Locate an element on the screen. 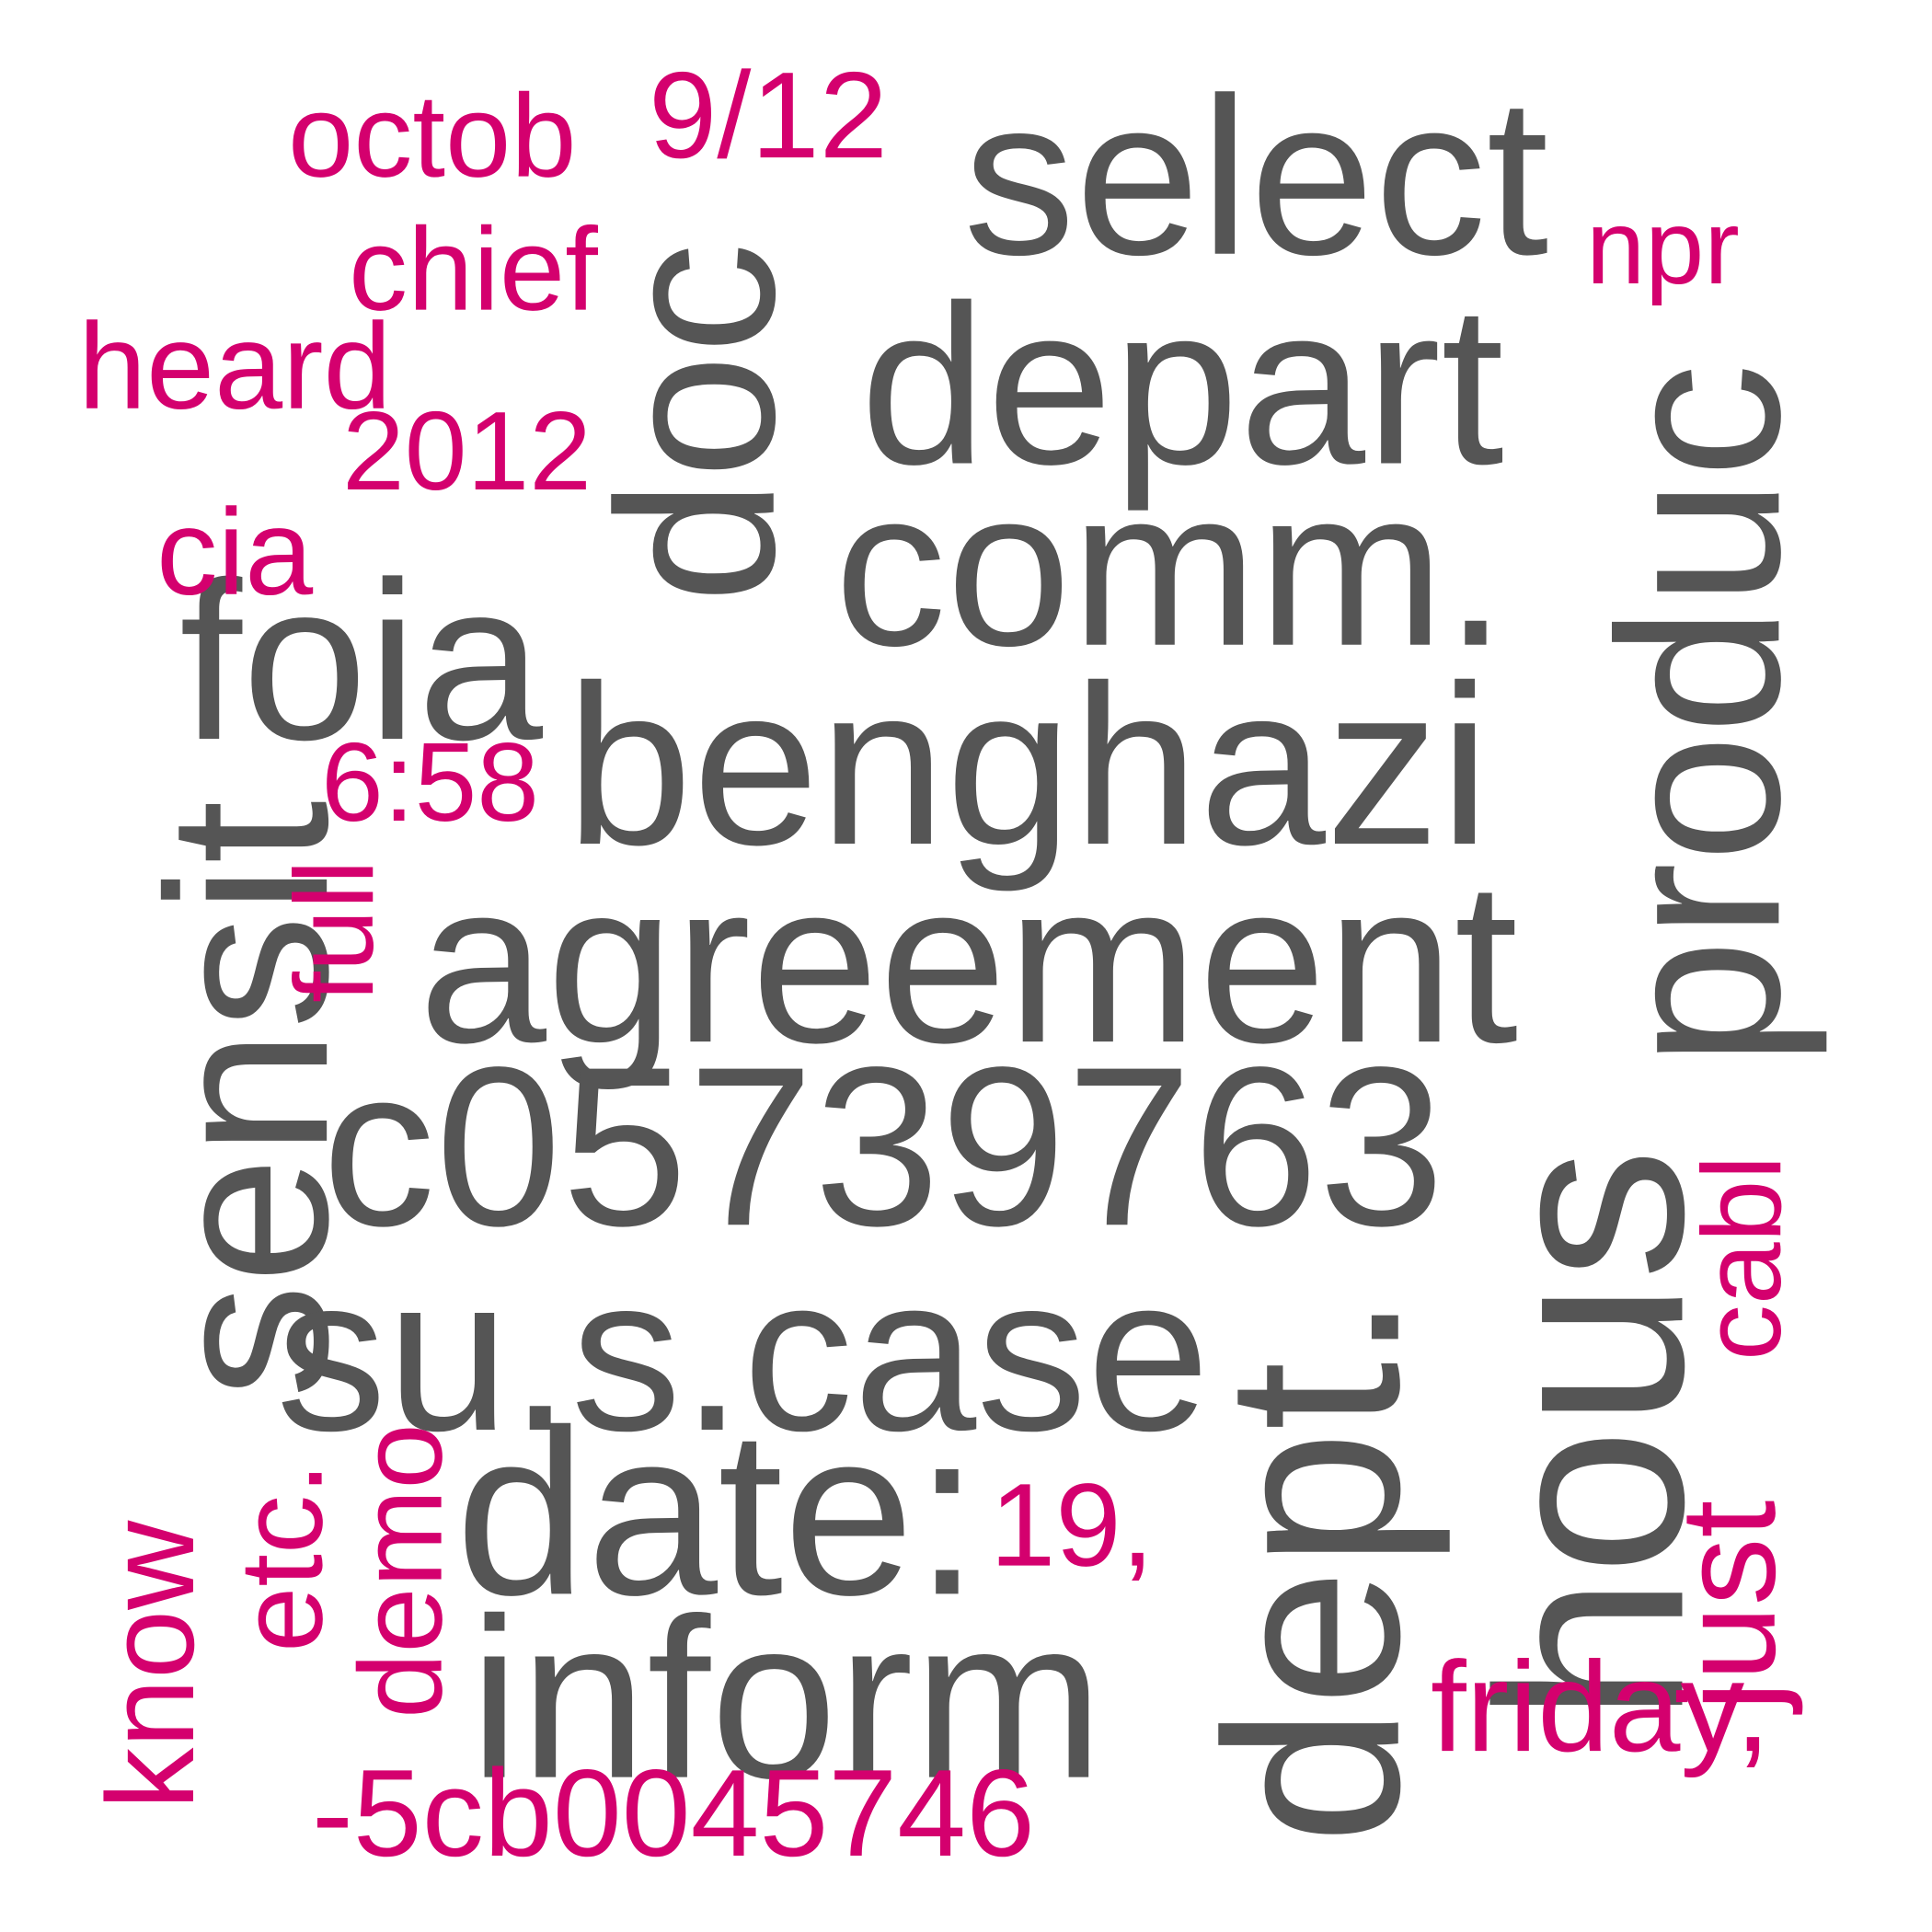  word-cabl: cabl is located at coordinates (1742, 1258).